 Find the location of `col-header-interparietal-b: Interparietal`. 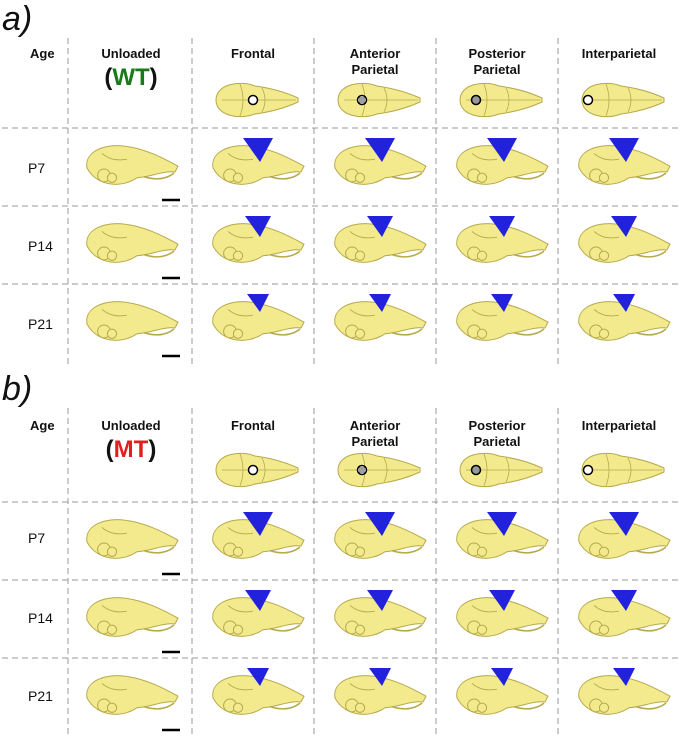

col-header-interparietal-b: Interparietal is located at coordinates (619, 425).